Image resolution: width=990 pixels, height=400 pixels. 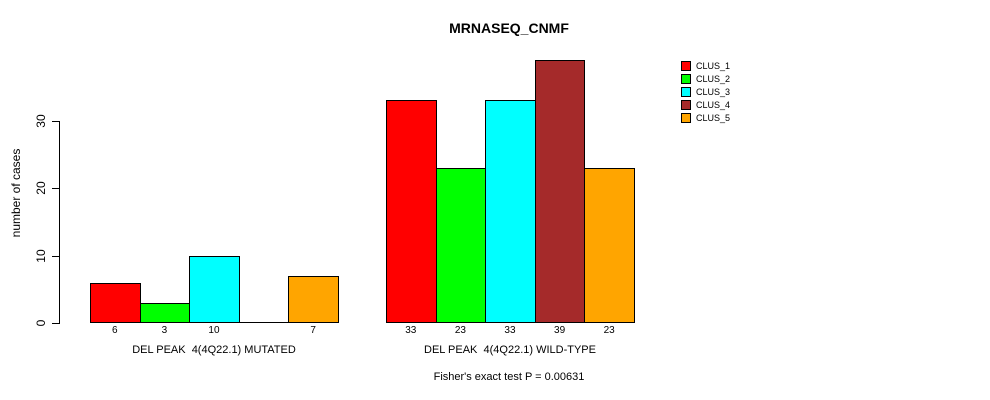 What do you see at coordinates (713, 66) in the screenshot?
I see `legend-label: CLUS_1` at bounding box center [713, 66].